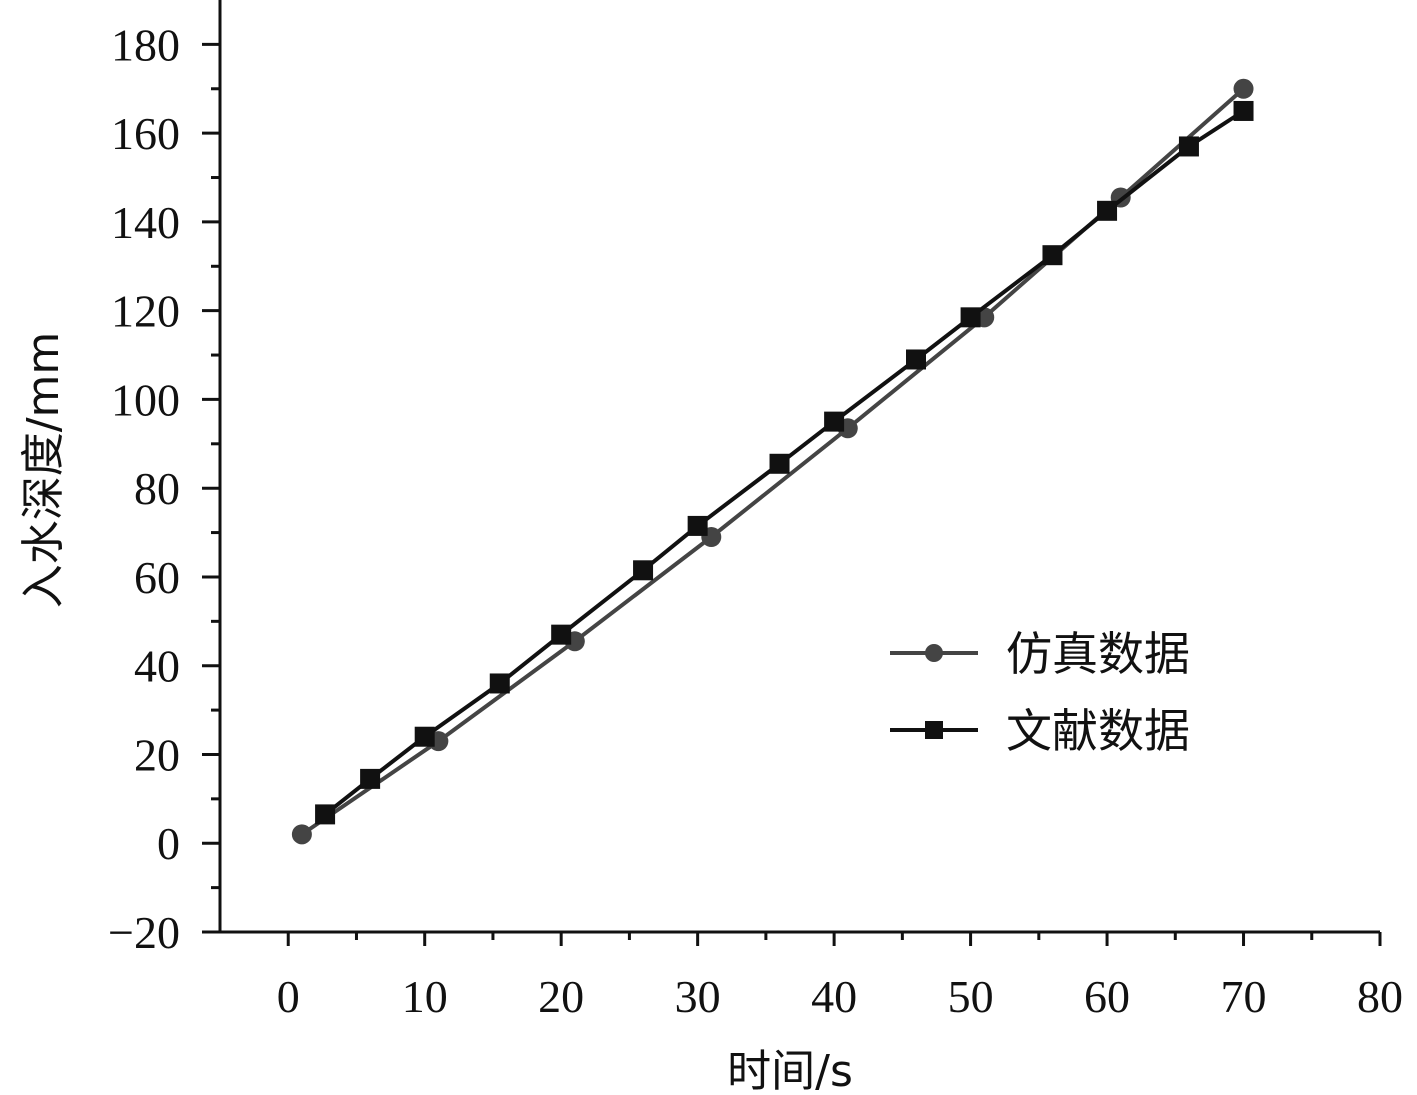  What do you see at coordinates (934, 730) in the screenshot?
I see `legend-square-marker` at bounding box center [934, 730].